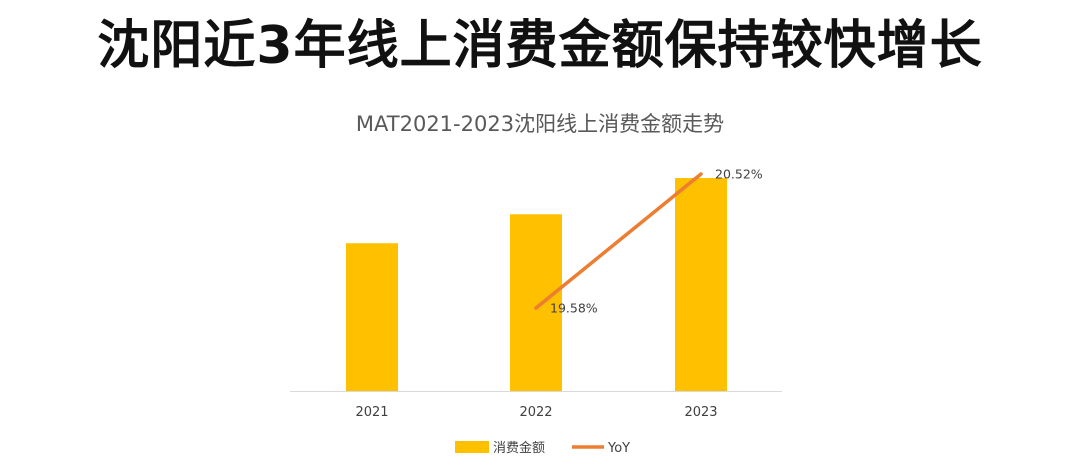  I want to click on bar-2022, so click(536, 302).